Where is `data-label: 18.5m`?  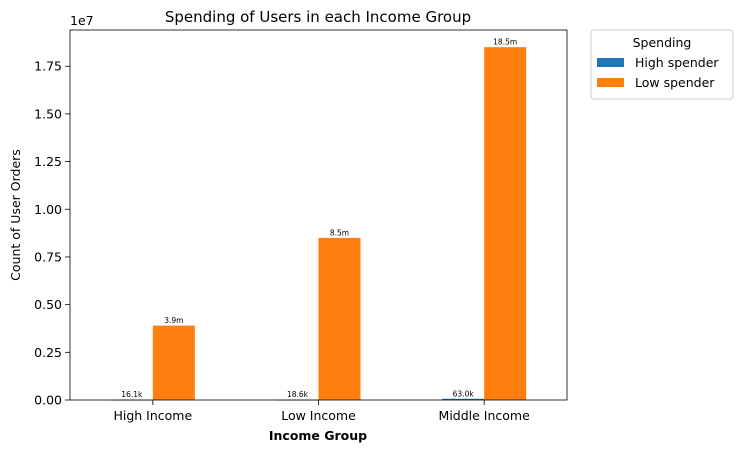 data-label: 18.5m is located at coordinates (505, 42).